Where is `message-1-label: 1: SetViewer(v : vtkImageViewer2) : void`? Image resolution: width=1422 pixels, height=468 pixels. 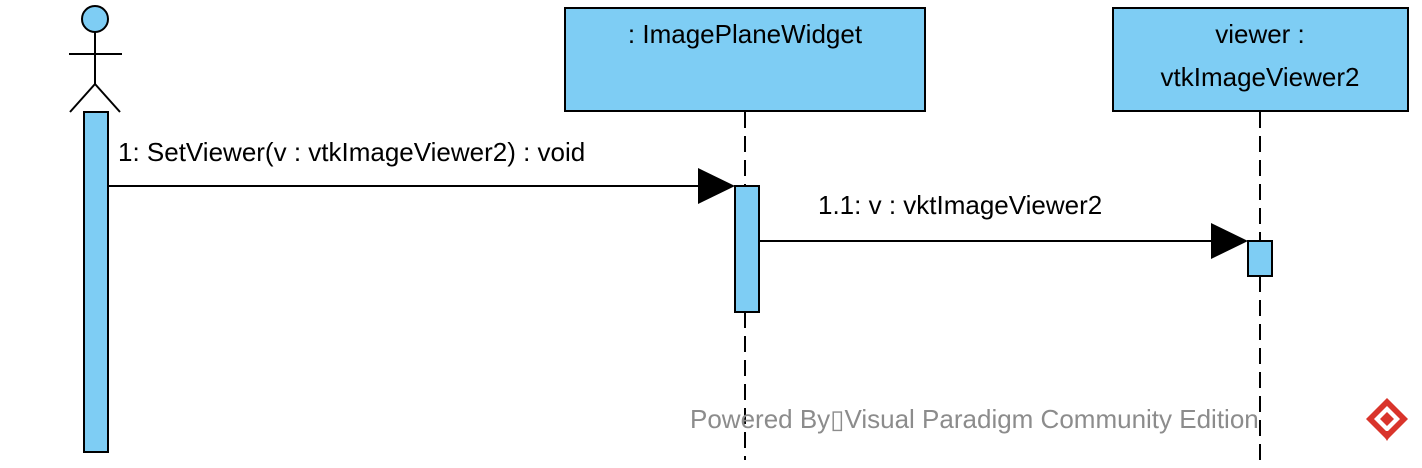
message-1-label: 1: SetViewer(v : vtkImageViewer2) : void is located at coordinates (351, 152).